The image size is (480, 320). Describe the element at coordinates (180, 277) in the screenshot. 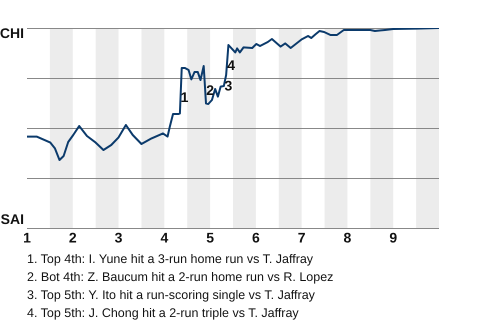

I see `text: 2. Bot 4th: Z. Baucum hit a 2-run home run vs R. Lopez` at that location.